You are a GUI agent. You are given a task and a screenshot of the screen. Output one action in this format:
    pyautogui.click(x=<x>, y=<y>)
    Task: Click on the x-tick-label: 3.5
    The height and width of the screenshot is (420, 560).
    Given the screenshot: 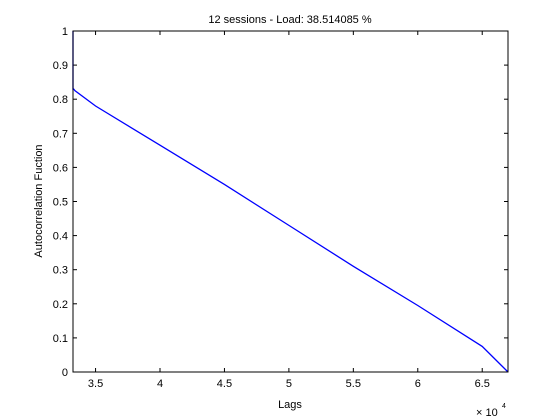 What is the action you would take?
    pyautogui.click(x=95, y=384)
    